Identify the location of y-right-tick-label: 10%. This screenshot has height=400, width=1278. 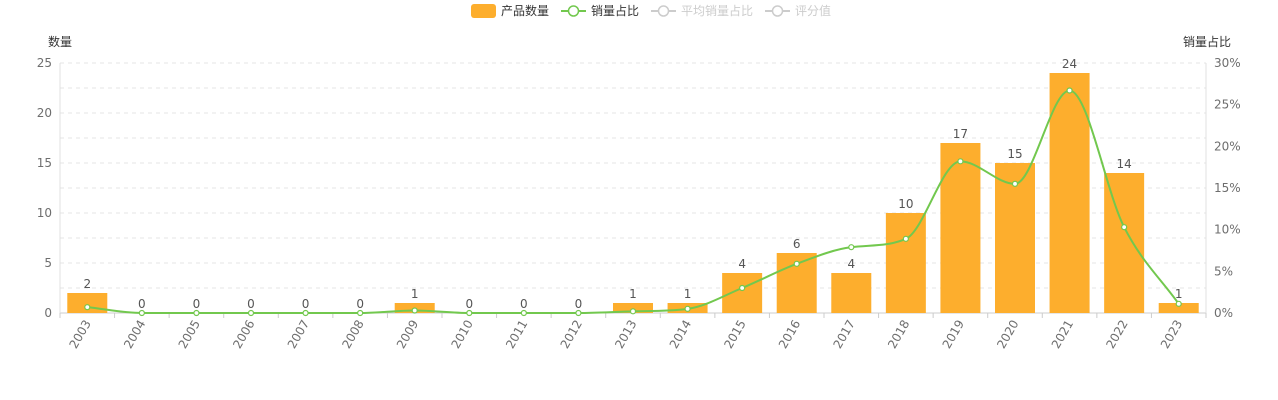
(1227, 230).